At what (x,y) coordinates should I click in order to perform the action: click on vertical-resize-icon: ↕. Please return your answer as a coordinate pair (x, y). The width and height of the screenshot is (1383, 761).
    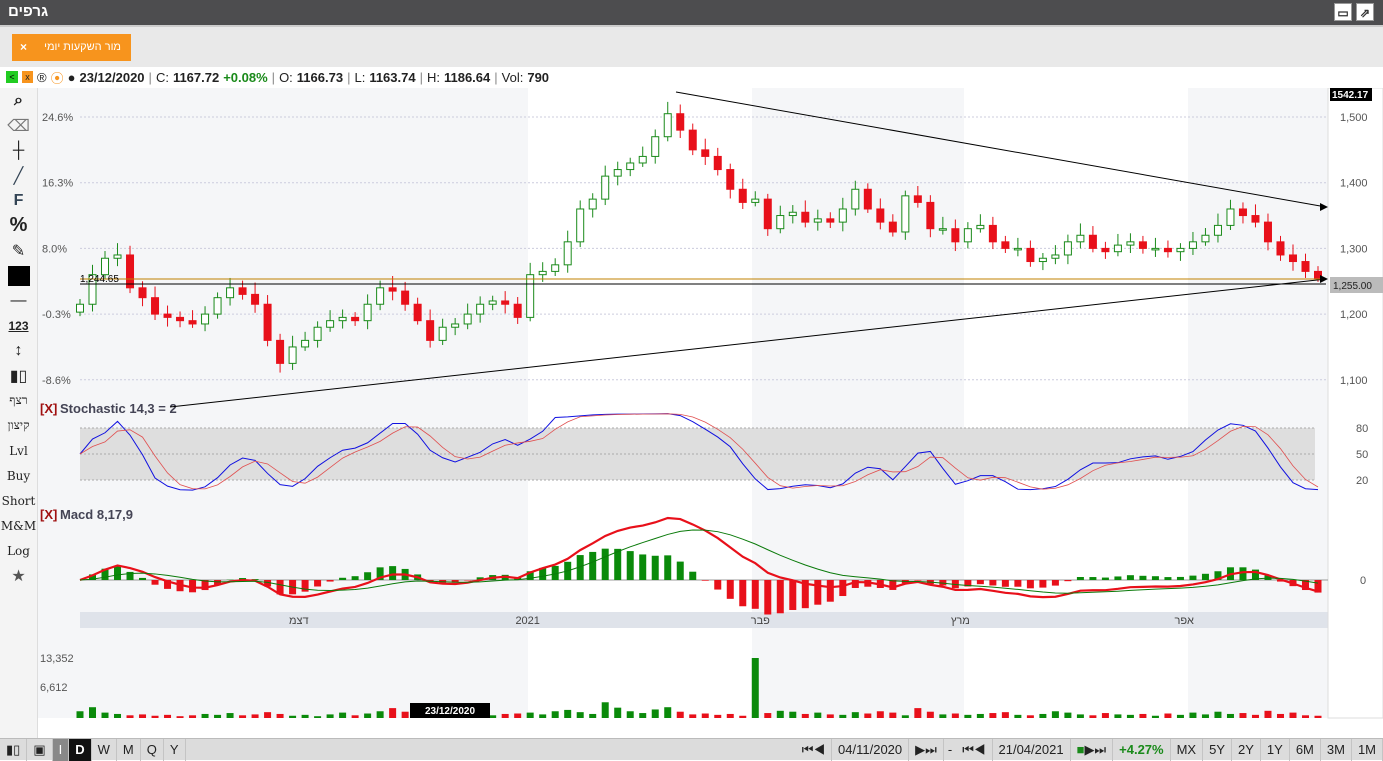
    Looking at the image, I should click on (18, 350).